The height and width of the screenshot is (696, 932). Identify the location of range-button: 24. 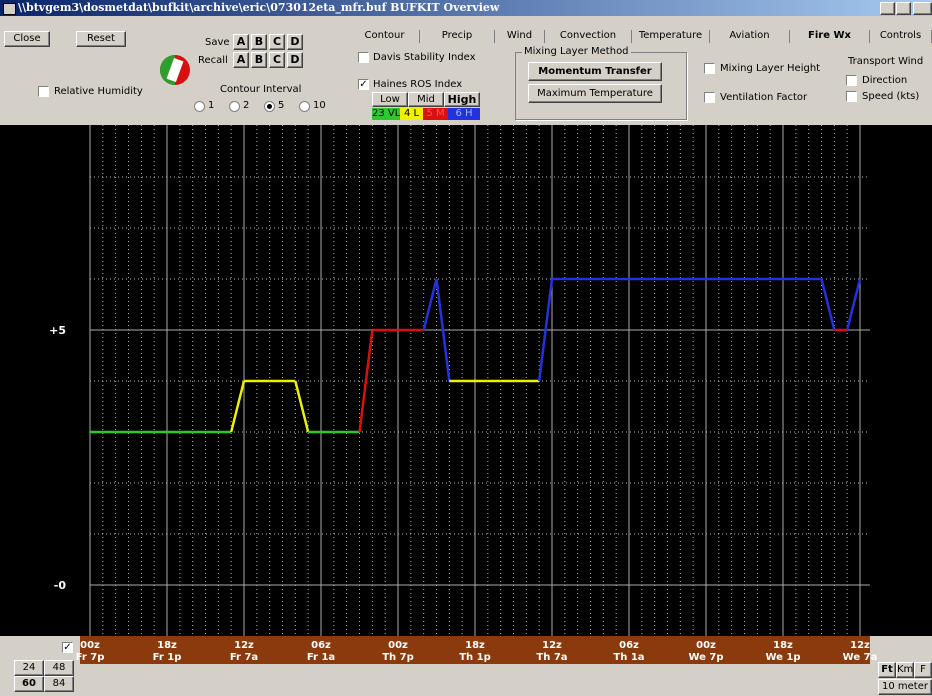
(29, 668).